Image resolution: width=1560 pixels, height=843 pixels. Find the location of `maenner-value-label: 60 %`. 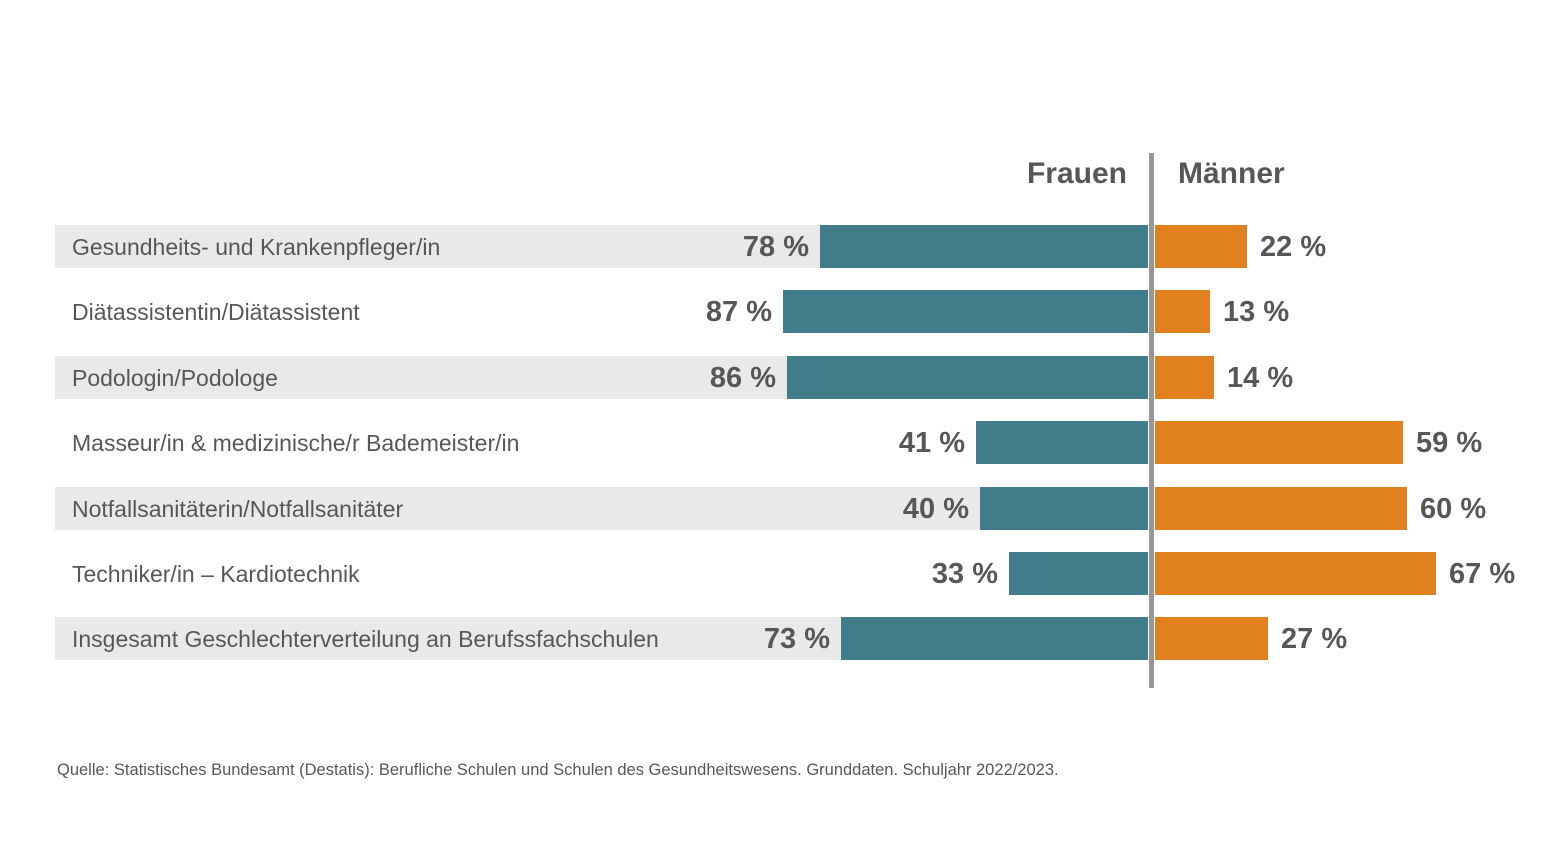

maenner-value-label: 60 % is located at coordinates (1453, 509).